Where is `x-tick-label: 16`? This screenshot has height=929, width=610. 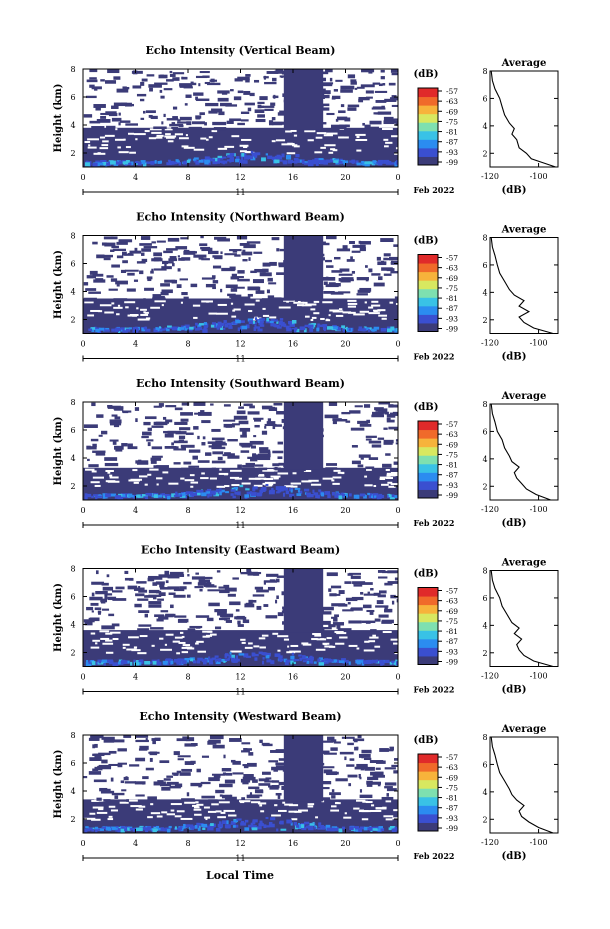 x-tick-label: 16 is located at coordinates (293, 677).